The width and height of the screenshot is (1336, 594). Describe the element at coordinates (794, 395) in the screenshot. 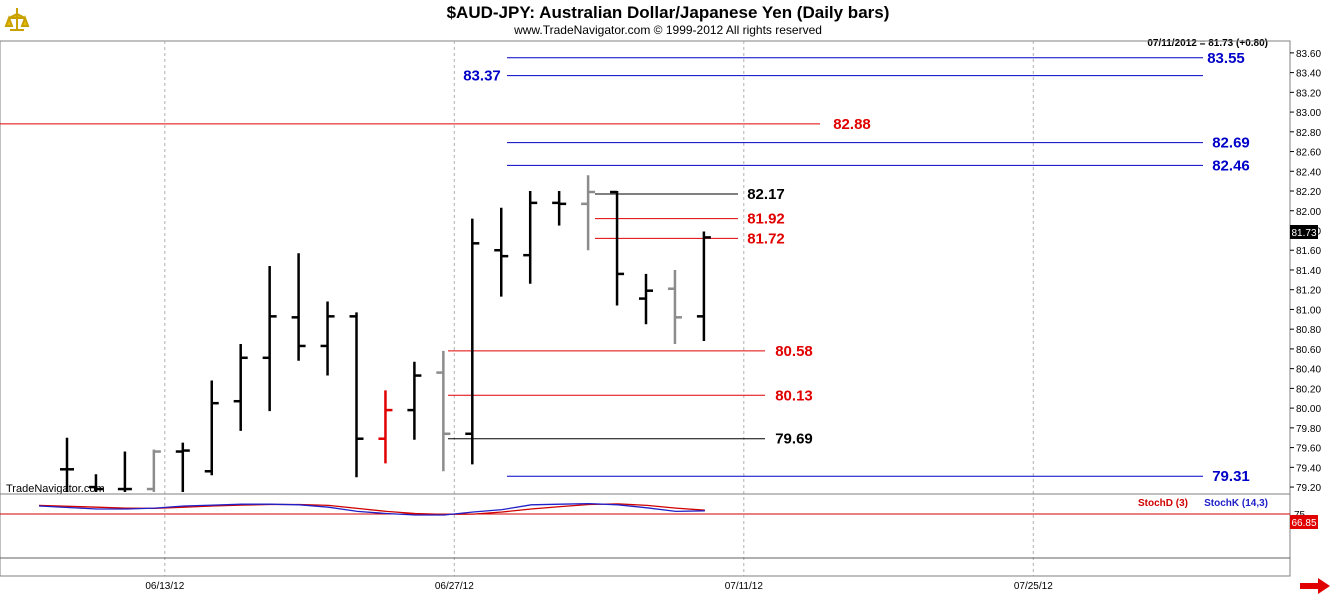

I see `level-label: 80.13` at that location.